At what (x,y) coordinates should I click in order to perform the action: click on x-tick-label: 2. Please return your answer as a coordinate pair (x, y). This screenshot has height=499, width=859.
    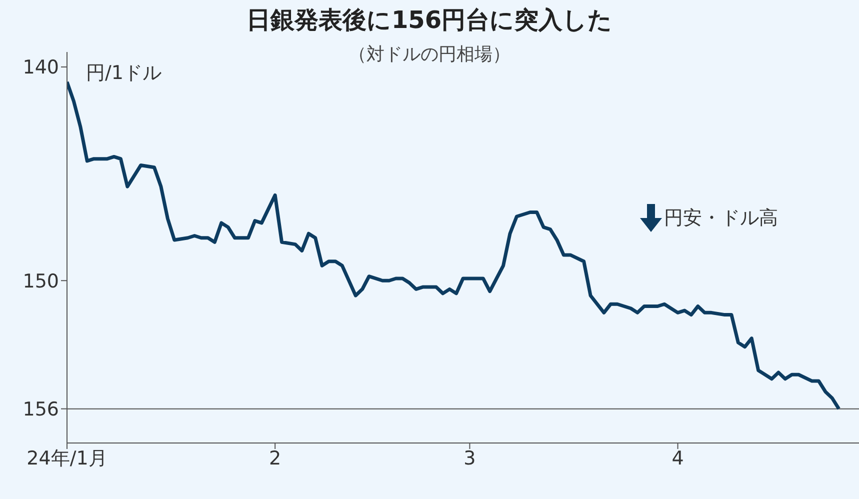
    Looking at the image, I should click on (275, 458).